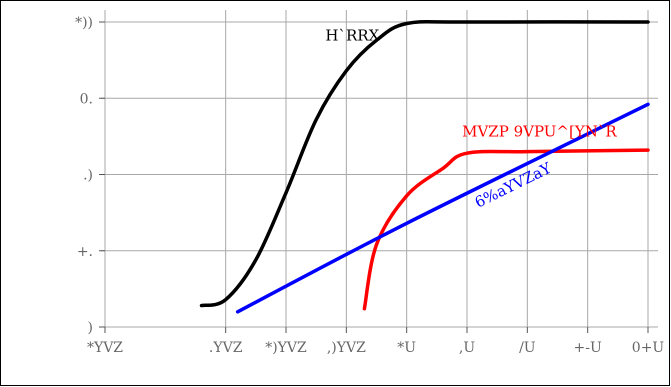 The image size is (671, 387). What do you see at coordinates (90, 328) in the screenshot?
I see `y-tick-label-0: )` at bounding box center [90, 328].